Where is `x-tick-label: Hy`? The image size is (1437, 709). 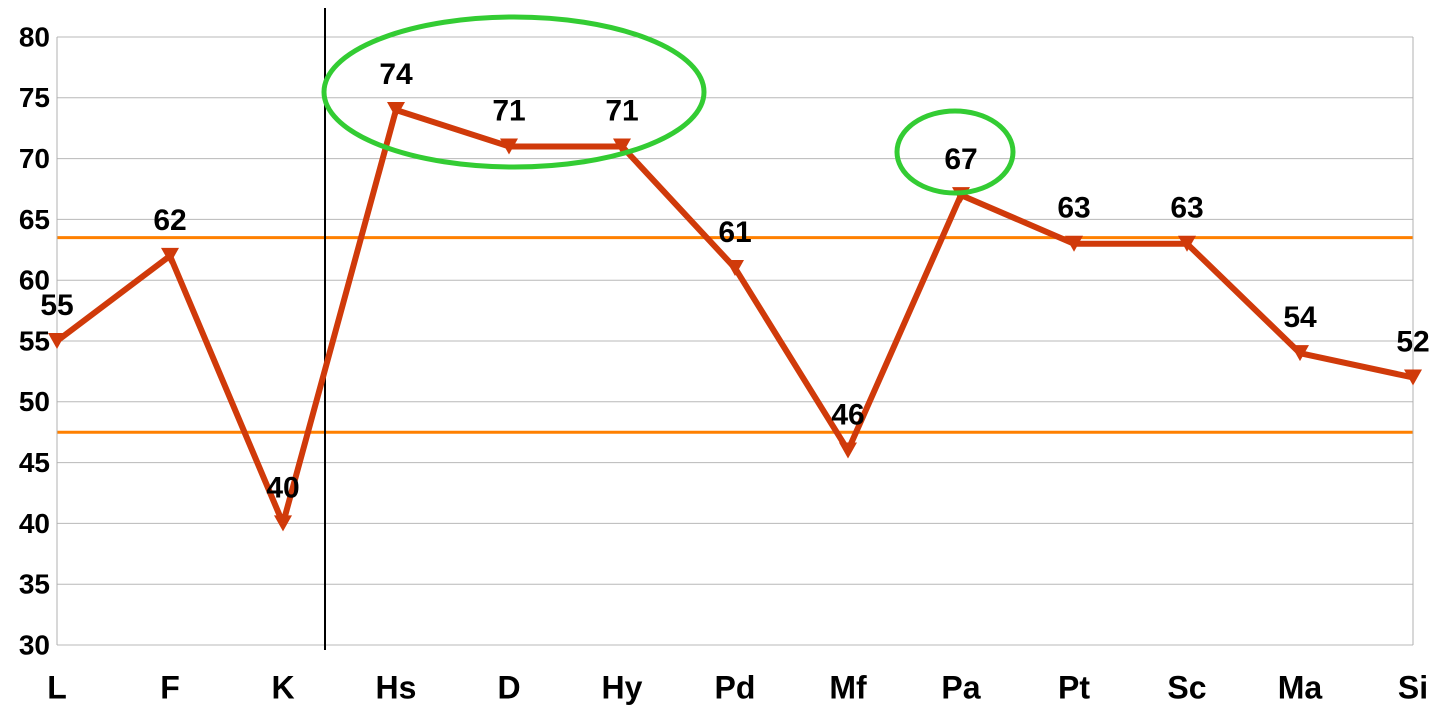 x-tick-label: Hy is located at coordinates (622, 687).